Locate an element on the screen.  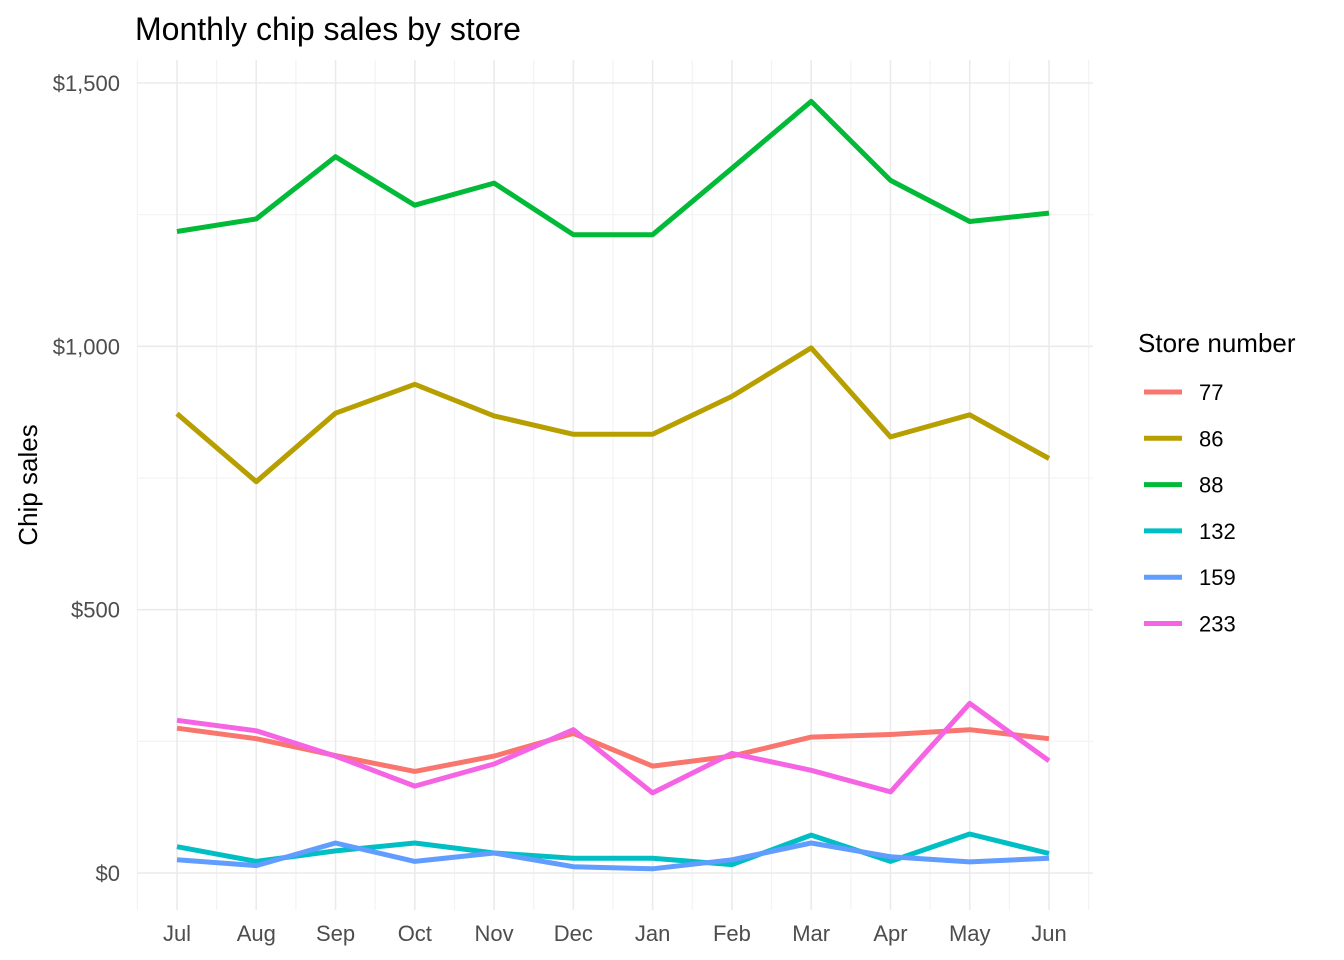
legend-item-233: 233 is located at coordinates (1190, 624).